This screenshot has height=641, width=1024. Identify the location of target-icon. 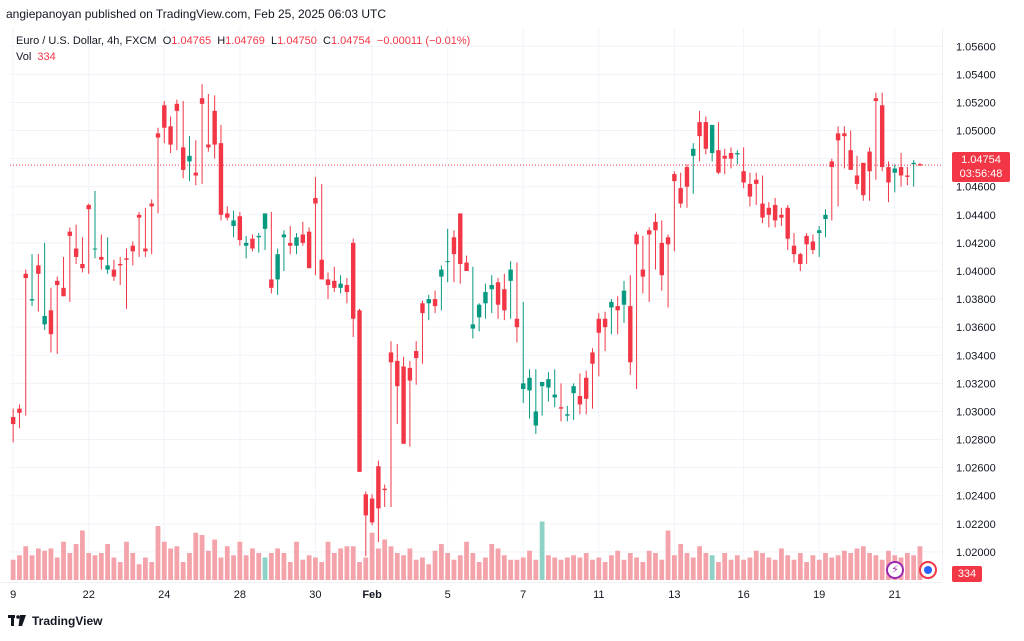
(928, 570).